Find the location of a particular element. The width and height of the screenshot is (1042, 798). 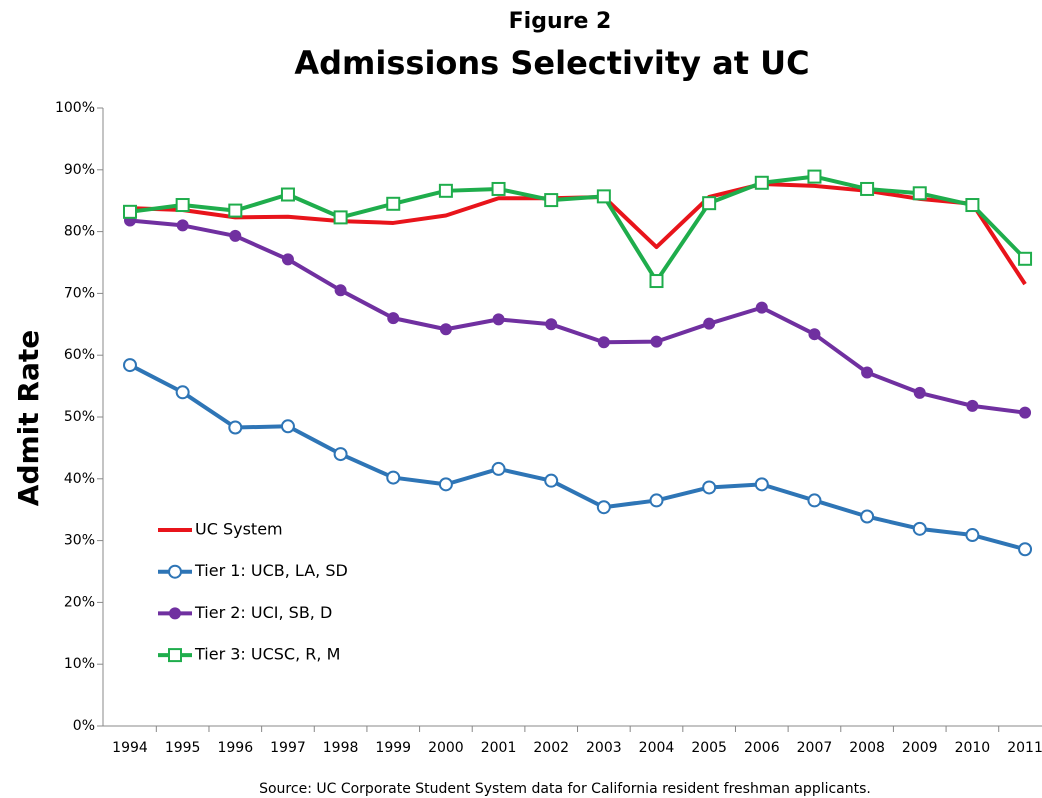

chart-subtitle: Figure 2 is located at coordinates (560, 21).